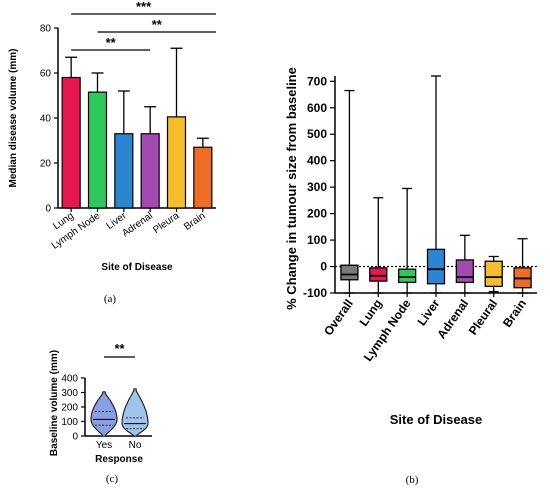 The width and height of the screenshot is (550, 490). What do you see at coordinates (317, 134) in the screenshot?
I see `y-tick-label: 500` at bounding box center [317, 134].